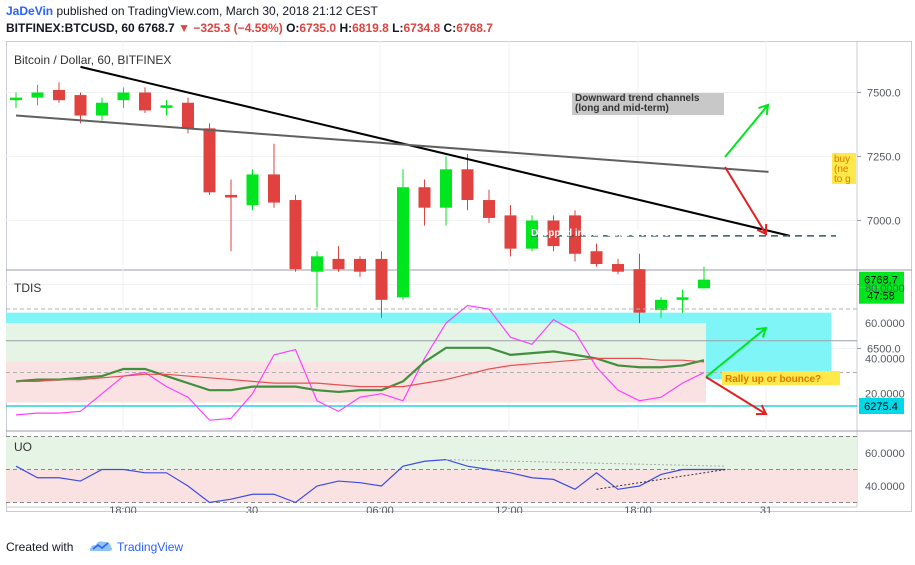 This screenshot has width=915, height=565. I want to click on level-tag-text: 6275.4, so click(881, 407).